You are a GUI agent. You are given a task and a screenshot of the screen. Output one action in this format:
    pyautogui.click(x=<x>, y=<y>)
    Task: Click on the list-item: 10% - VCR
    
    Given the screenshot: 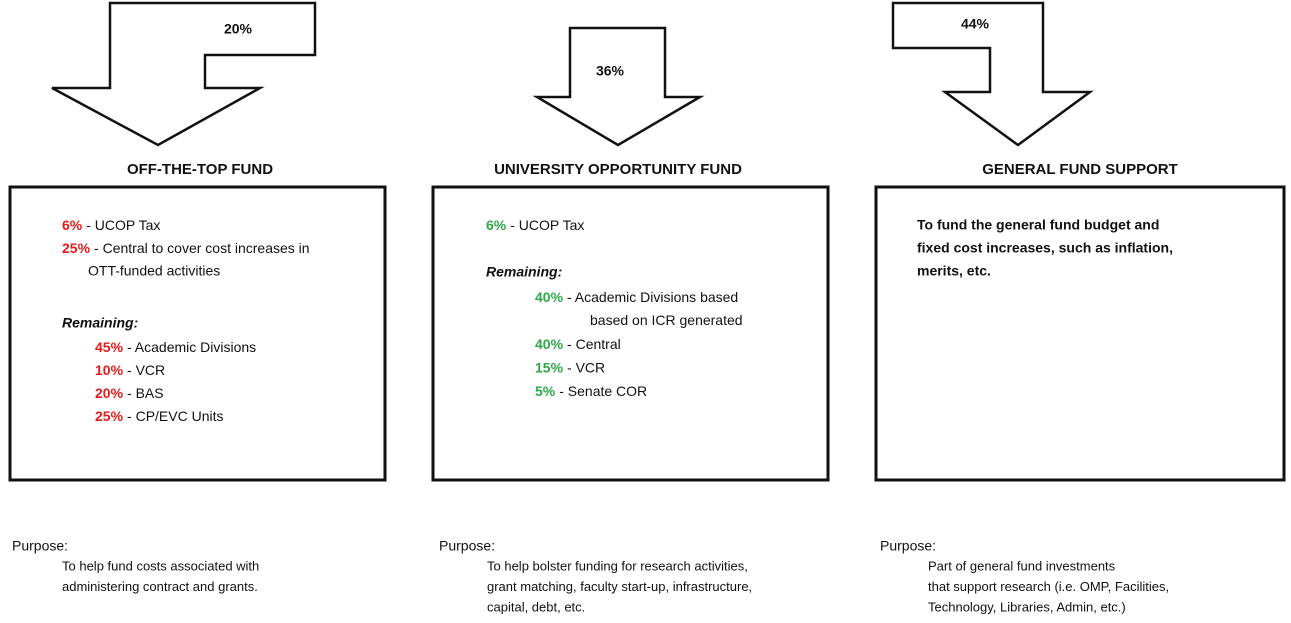 What is the action you would take?
    pyautogui.click(x=130, y=370)
    